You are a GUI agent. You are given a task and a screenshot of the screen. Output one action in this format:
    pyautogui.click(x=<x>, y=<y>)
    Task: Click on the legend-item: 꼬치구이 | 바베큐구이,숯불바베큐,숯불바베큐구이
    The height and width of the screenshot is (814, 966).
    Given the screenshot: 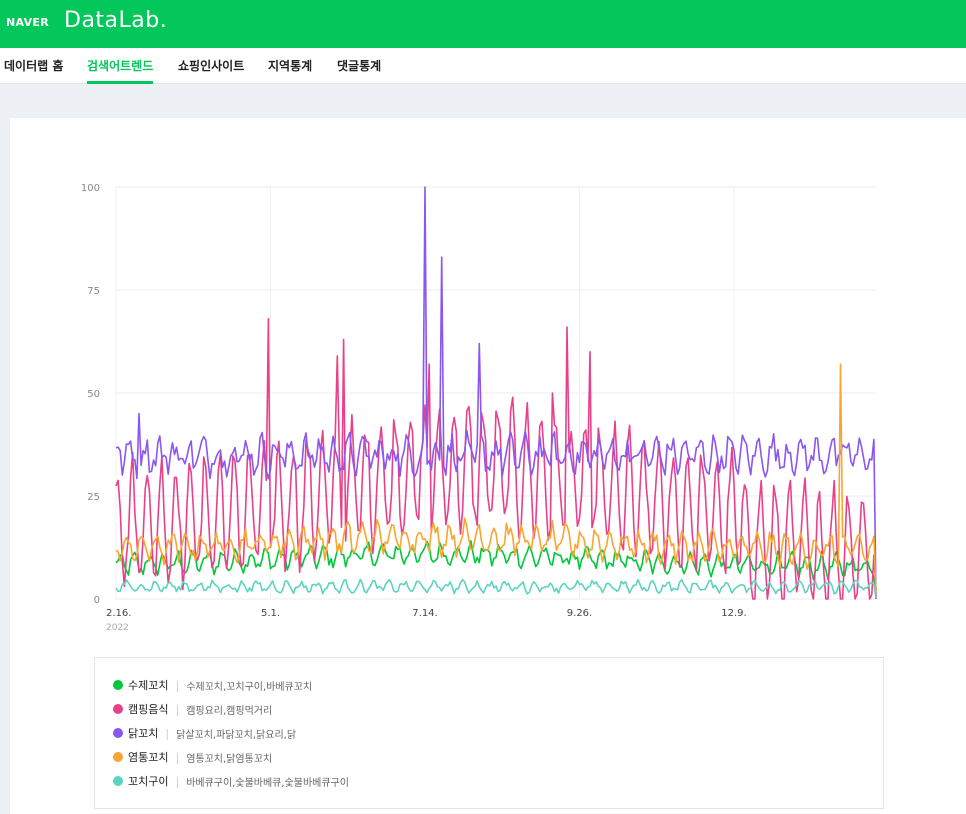 What is the action you would take?
    pyautogui.click(x=231, y=781)
    